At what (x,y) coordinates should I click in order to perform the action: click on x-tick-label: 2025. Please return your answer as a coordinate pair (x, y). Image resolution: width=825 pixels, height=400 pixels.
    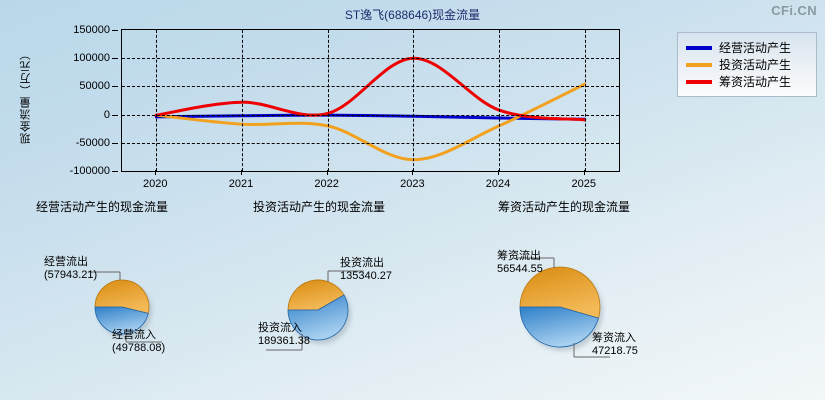
    Looking at the image, I should click on (583, 184).